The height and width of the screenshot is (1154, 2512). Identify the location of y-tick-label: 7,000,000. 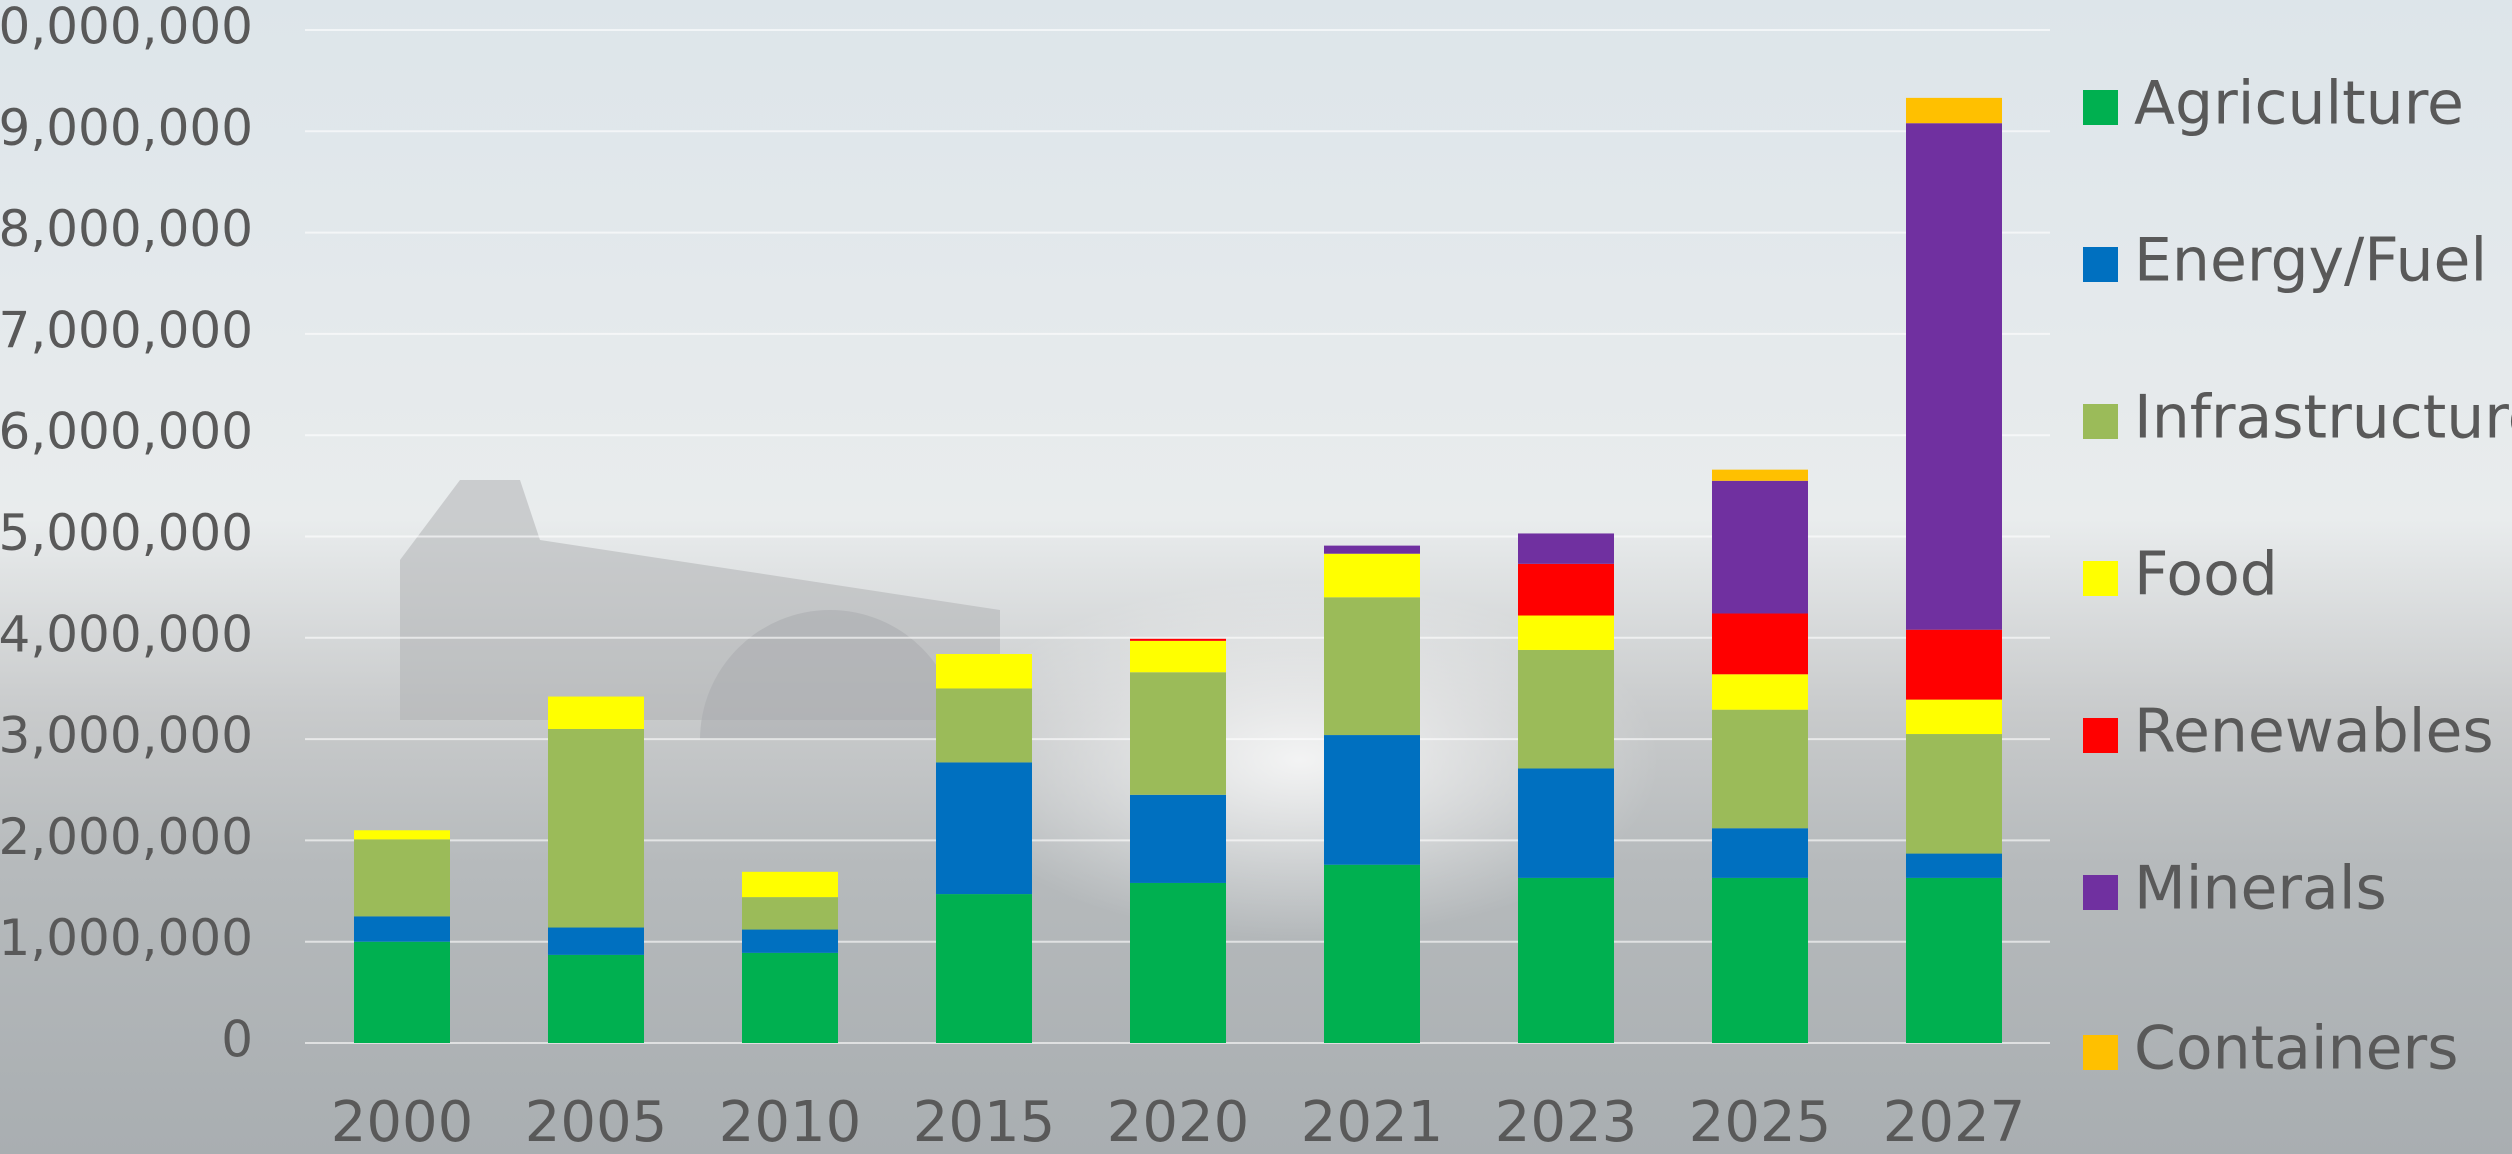
(126, 330).